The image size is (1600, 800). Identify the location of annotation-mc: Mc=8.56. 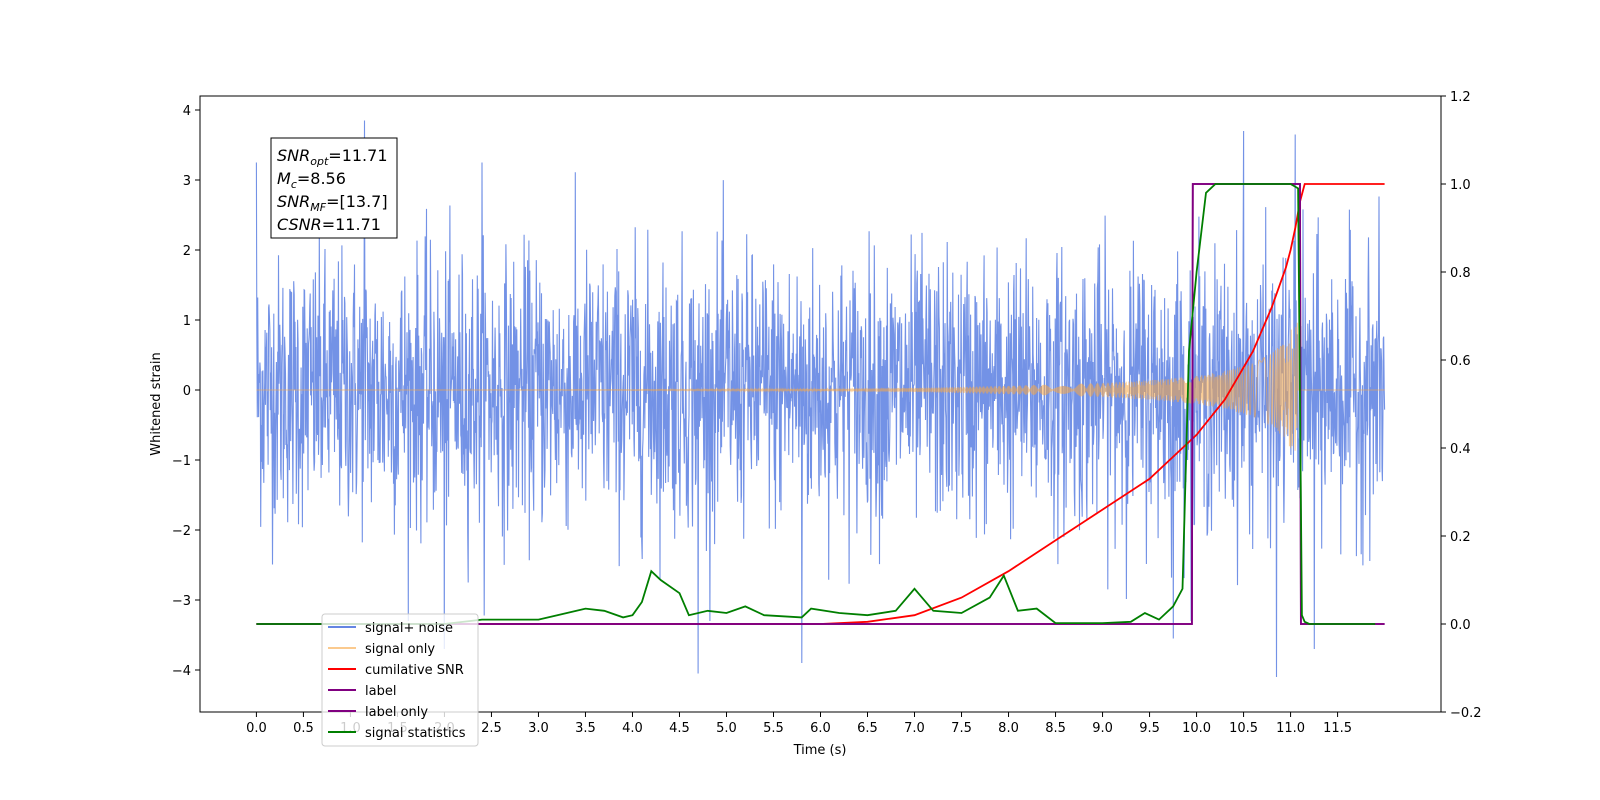
(311, 180).